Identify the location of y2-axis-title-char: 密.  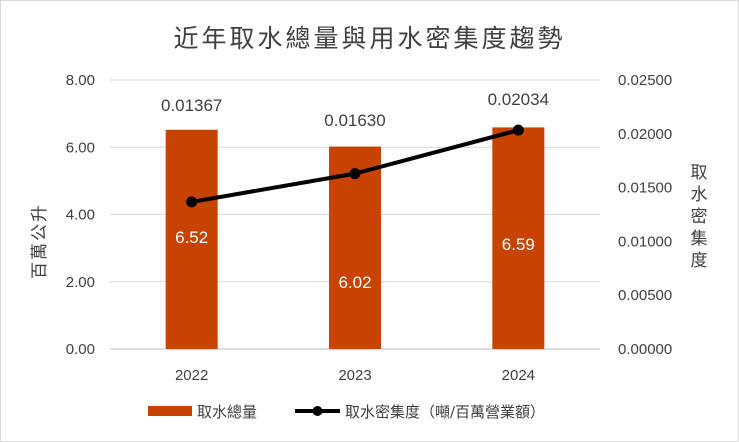
(699, 217).